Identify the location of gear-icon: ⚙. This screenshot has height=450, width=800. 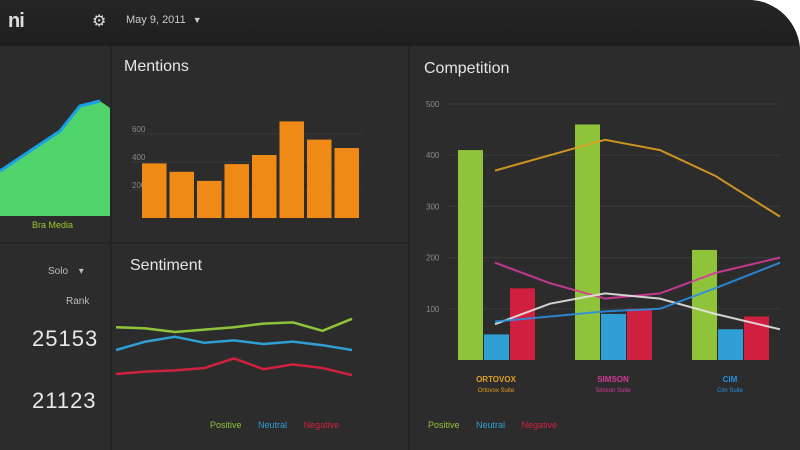
(99, 21).